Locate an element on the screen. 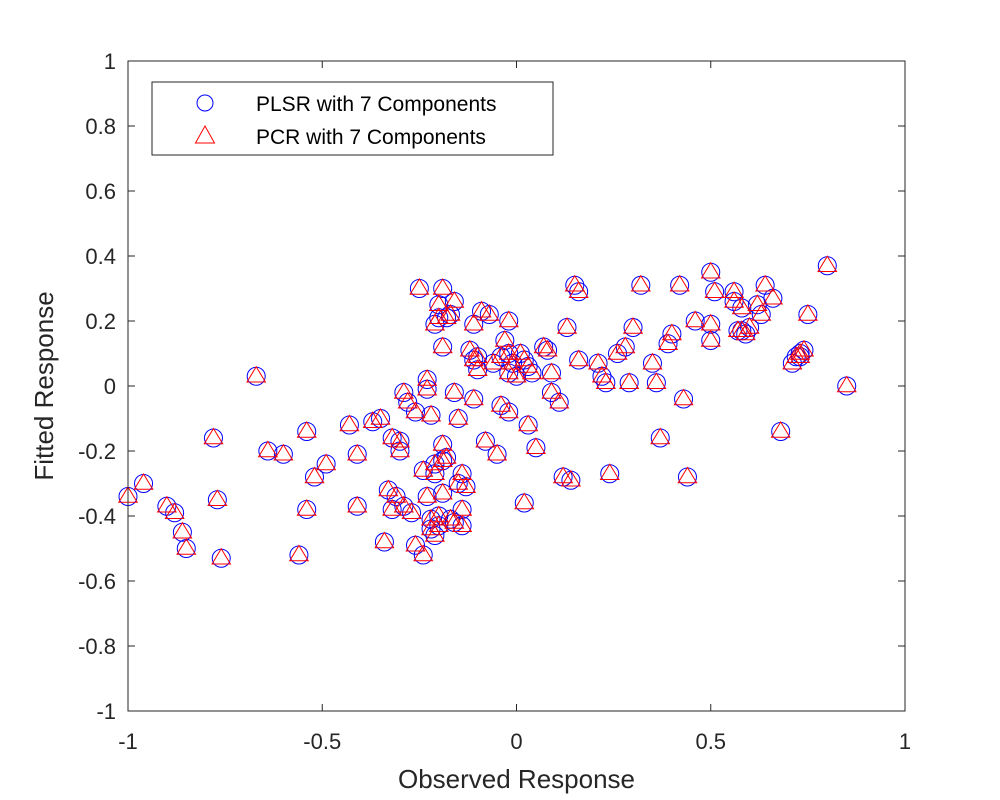 This screenshot has height=800, width=1000. y-tick-label: -0.8 is located at coordinates (97, 646).